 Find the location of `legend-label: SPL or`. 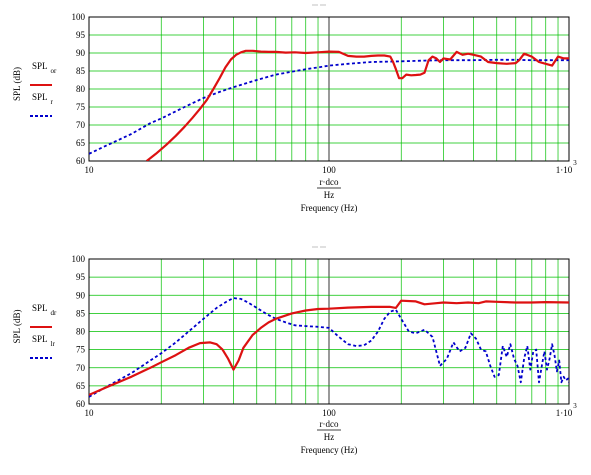

legend-label: SPL or is located at coordinates (44, 68).